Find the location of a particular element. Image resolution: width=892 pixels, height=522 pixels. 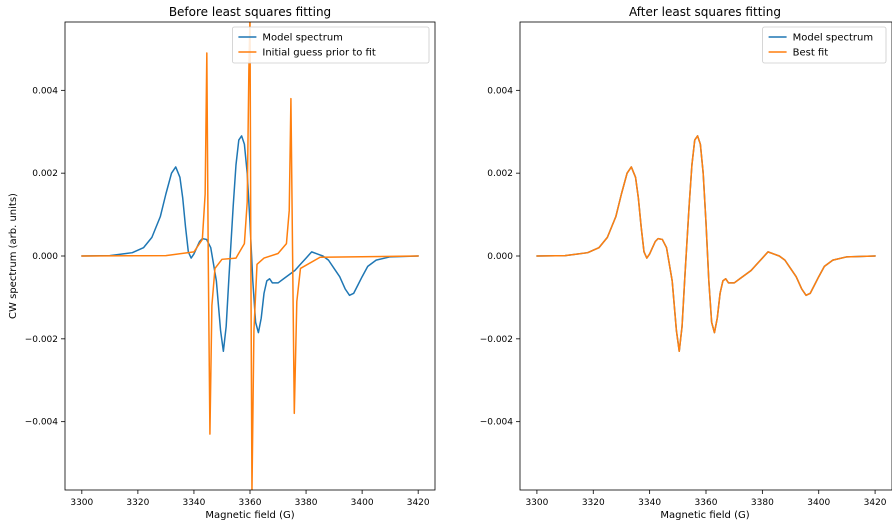

legend-label: Best fit is located at coordinates (811, 53).